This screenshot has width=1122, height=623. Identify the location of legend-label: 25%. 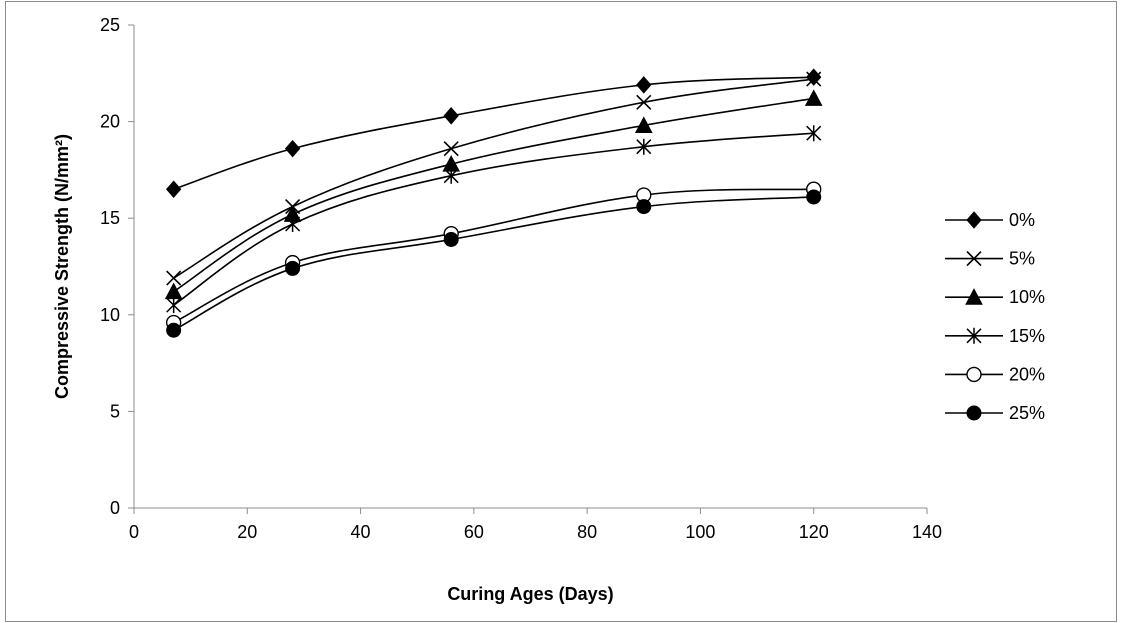
(1027, 413).